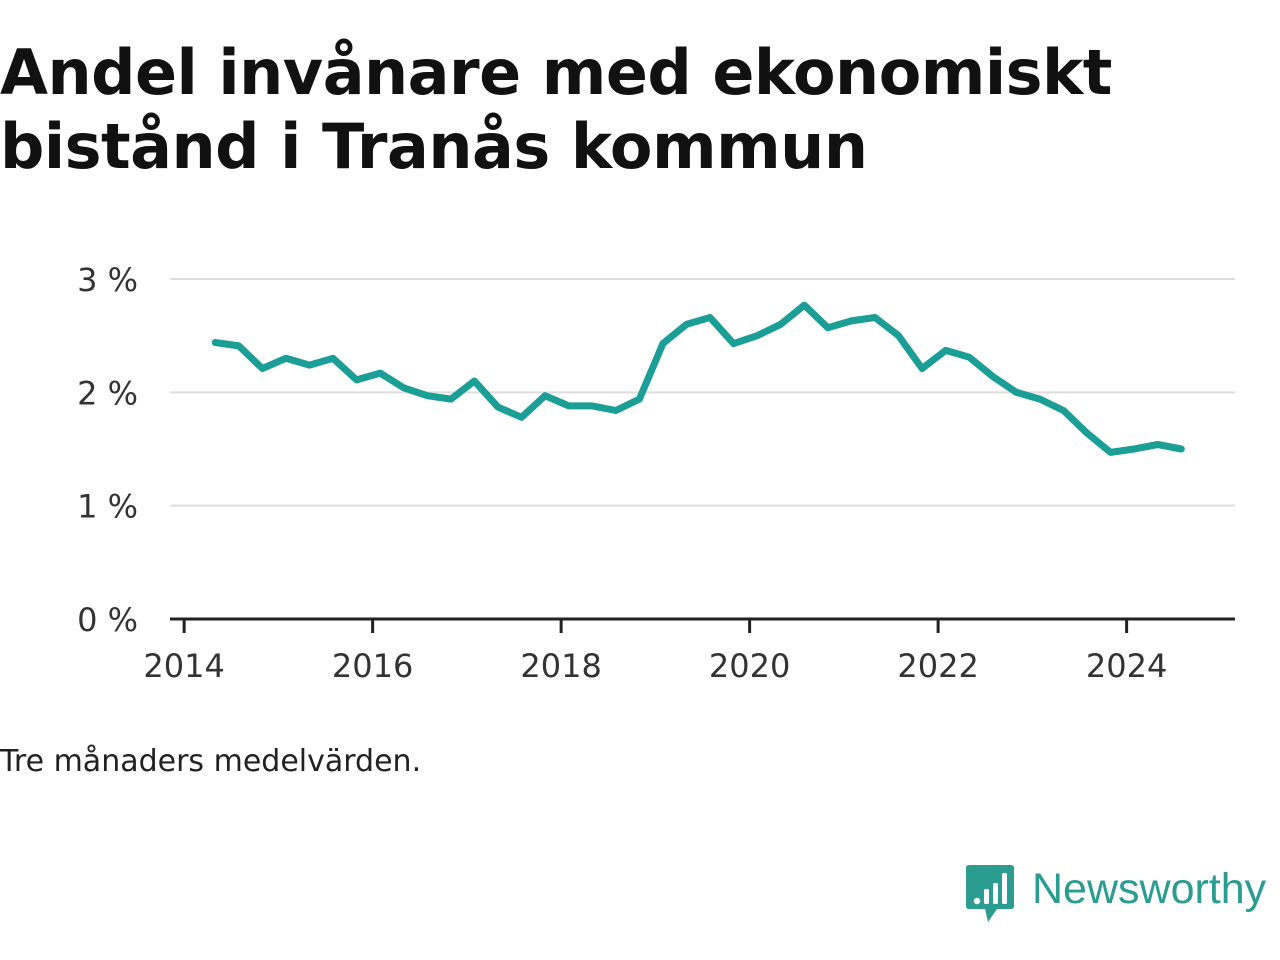 This screenshot has height=960, width=1280. Describe the element at coordinates (1149, 889) in the screenshot. I see `brand-name: Newsworthy` at that location.